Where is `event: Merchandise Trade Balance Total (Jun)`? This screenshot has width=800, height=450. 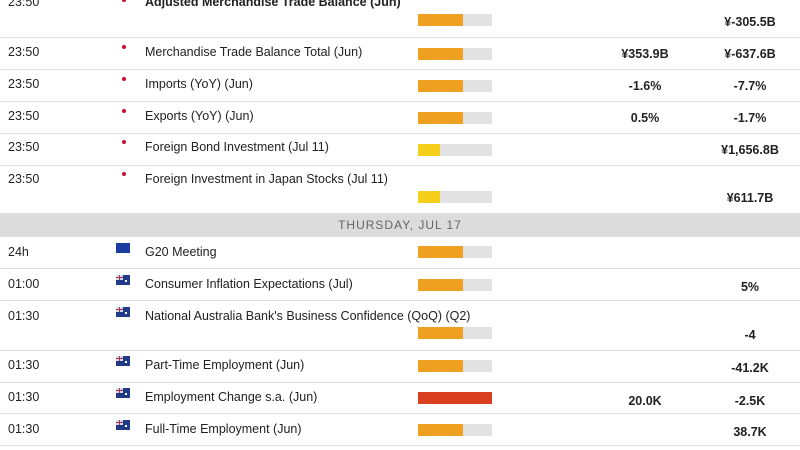
event: Merchandise Trade Balance Total (Jun) is located at coordinates (254, 52).